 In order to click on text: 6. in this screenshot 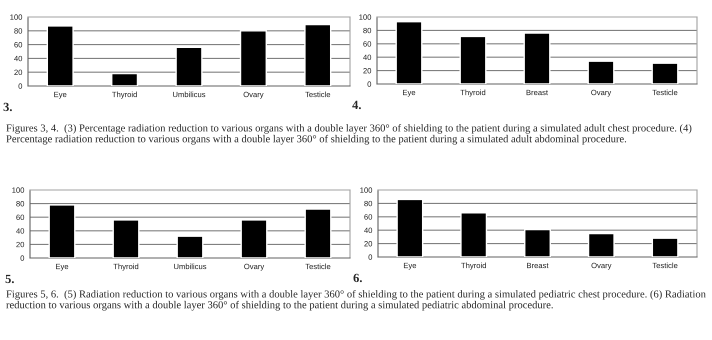, I will do `click(358, 278)`.